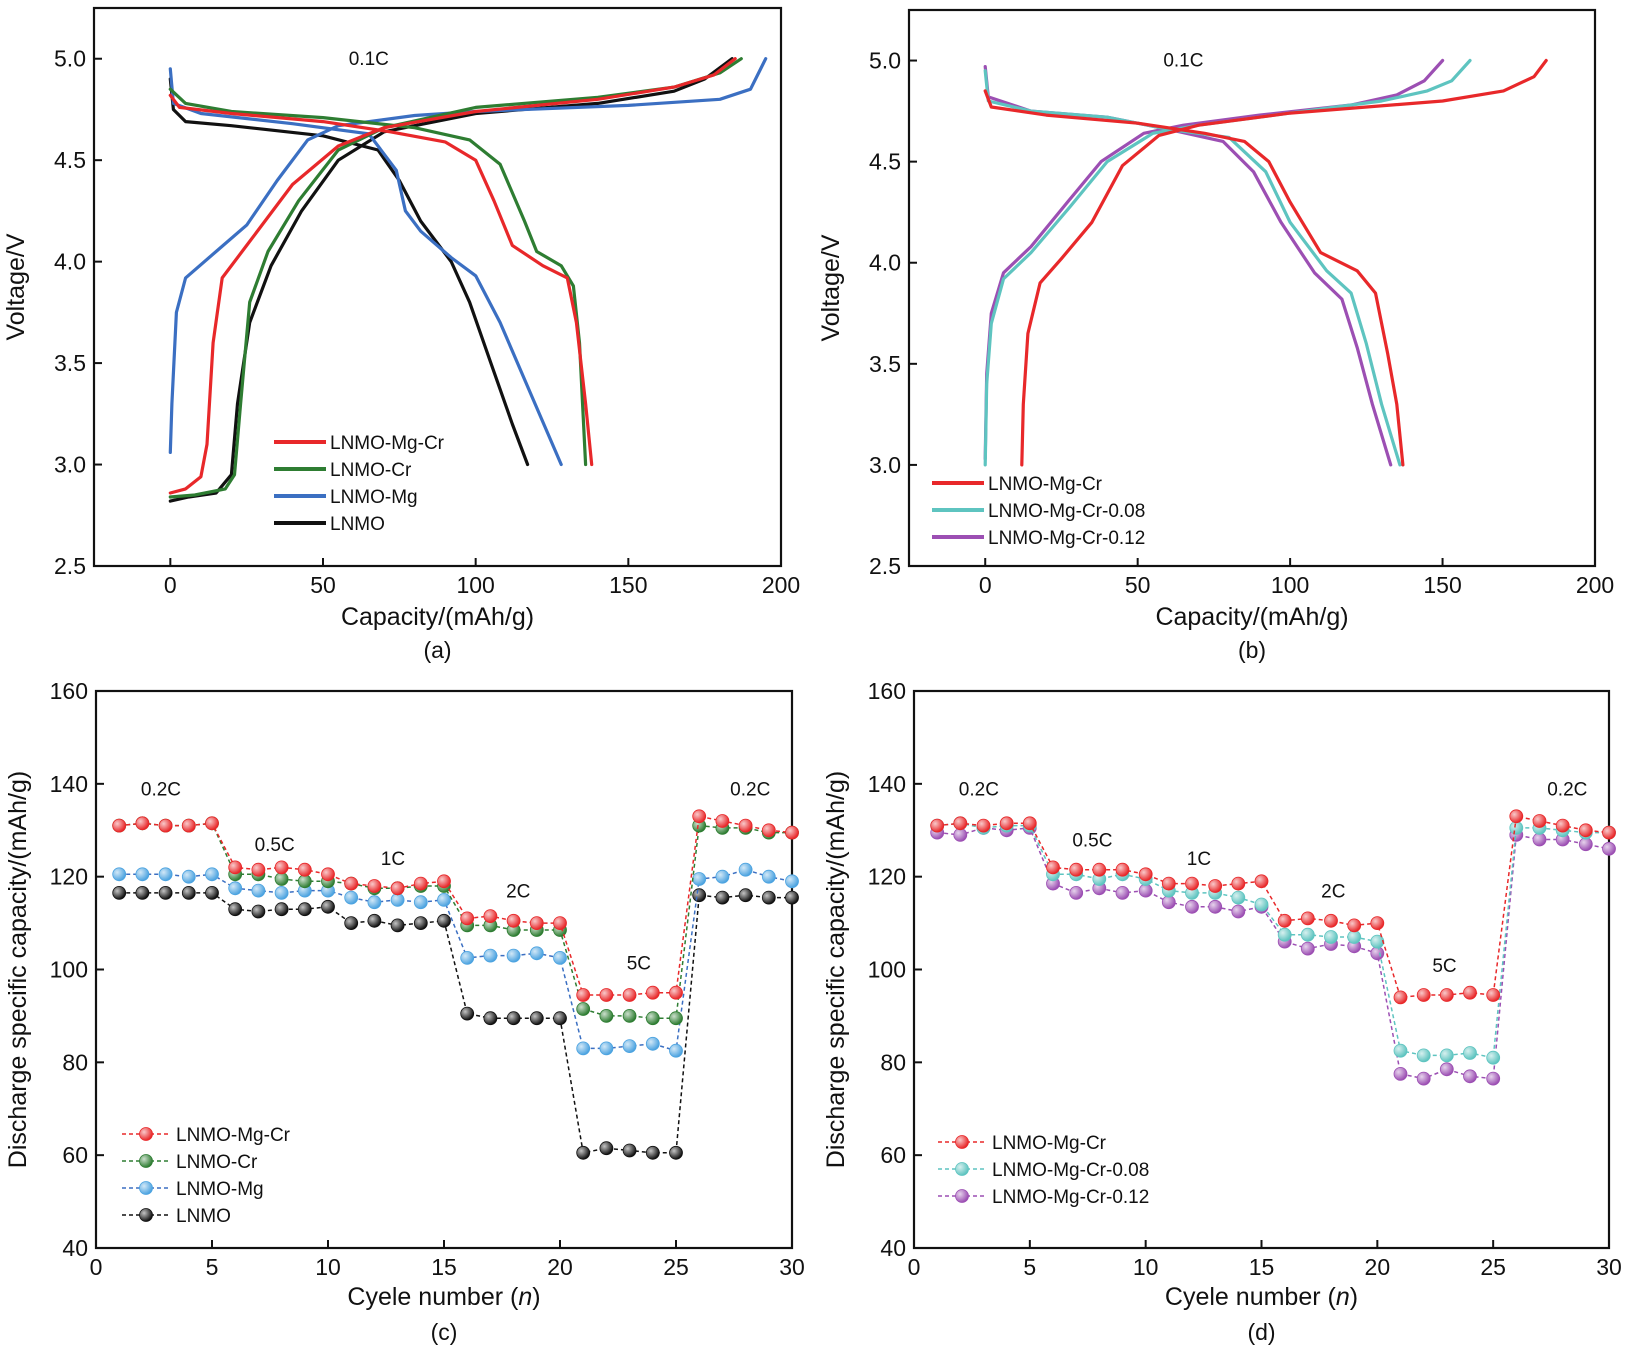 Image resolution: width=1629 pixels, height=1360 pixels. What do you see at coordinates (369, 59) in the screenshot?
I see `rate-annotation: 0.1C` at bounding box center [369, 59].